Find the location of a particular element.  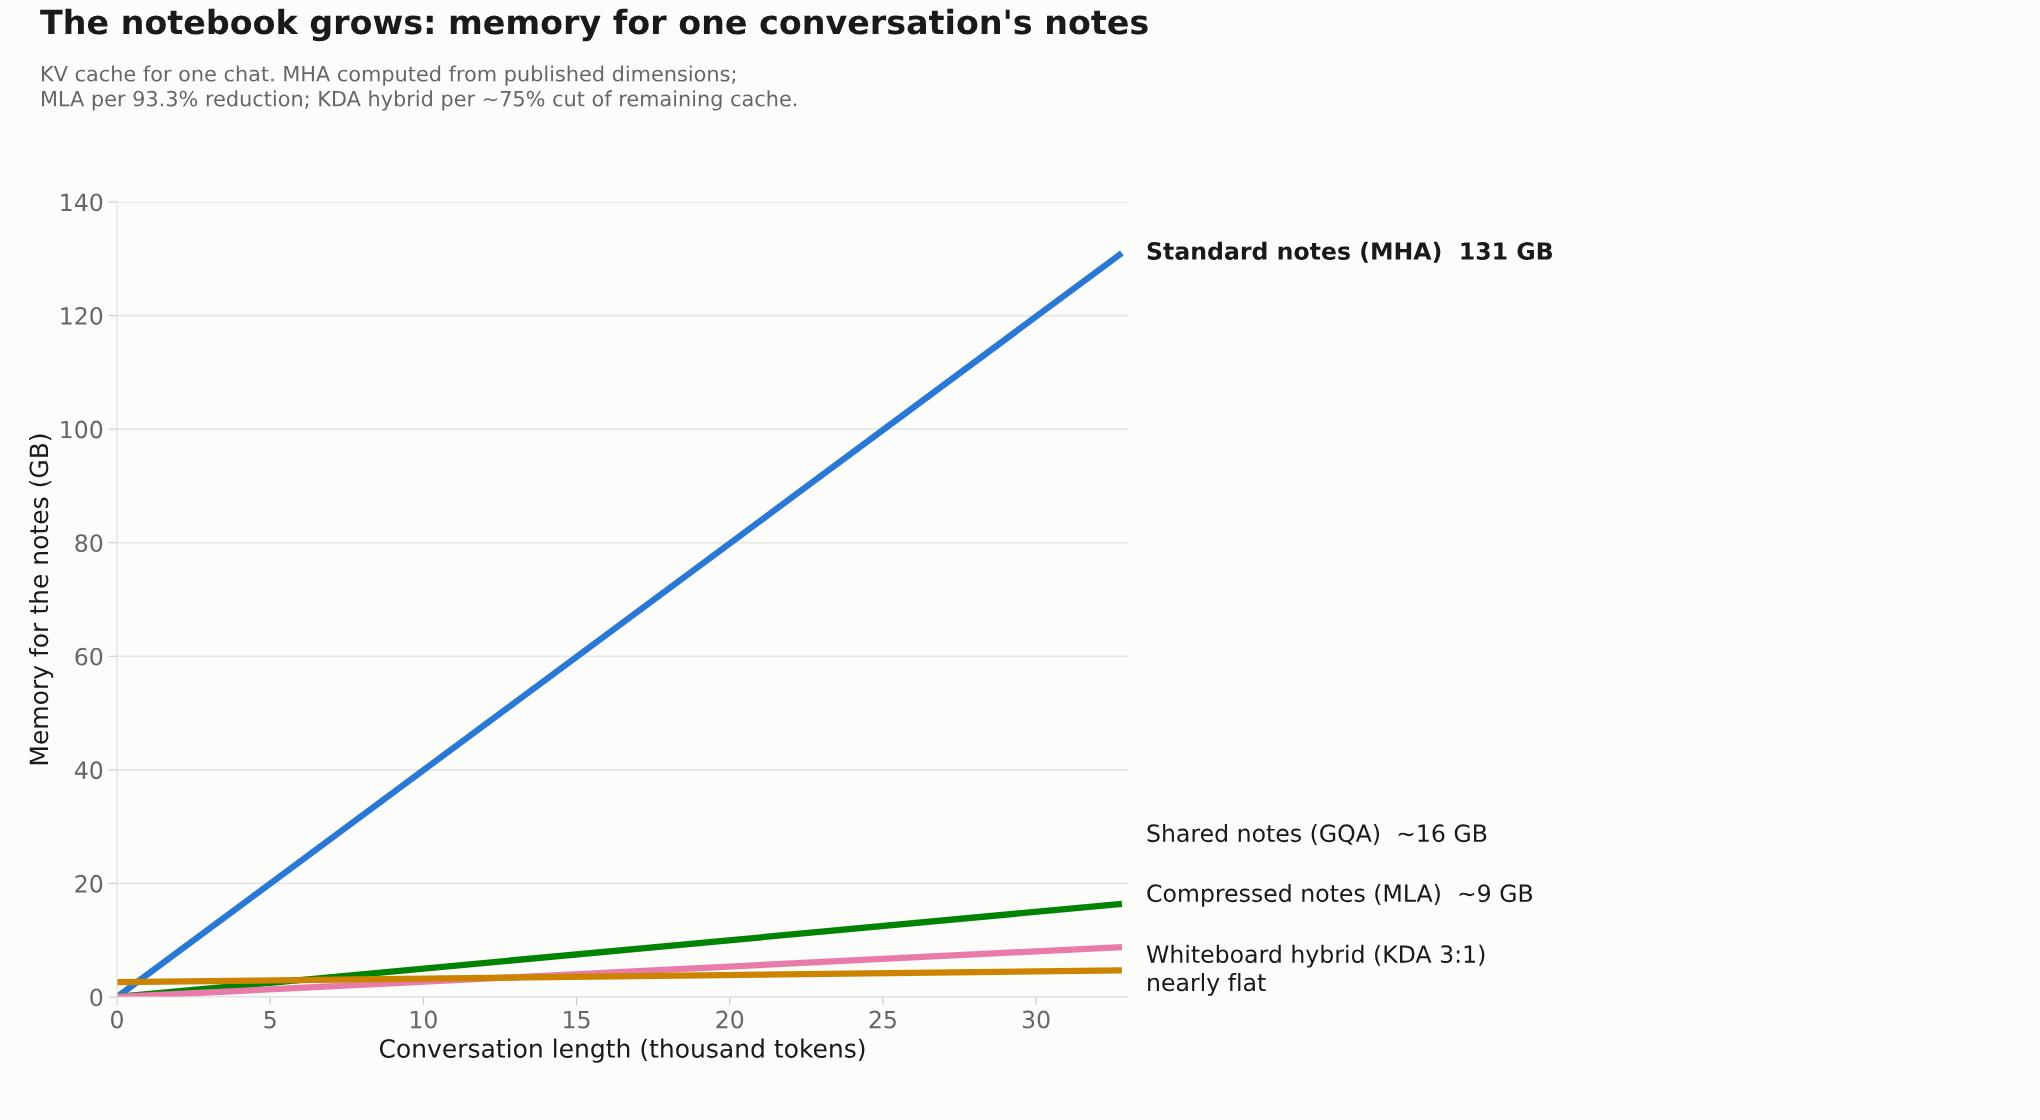

y-tick-label: 140 is located at coordinates (82, 202).